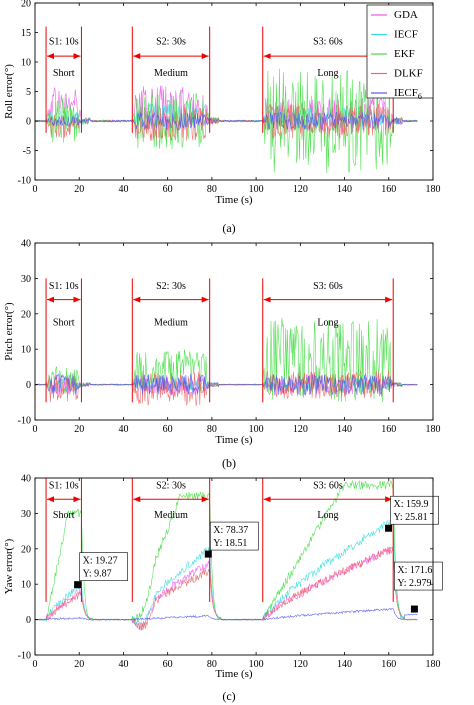 The height and width of the screenshot is (705, 474). I want to click on y-tick-label: -5, so click(27, 151).